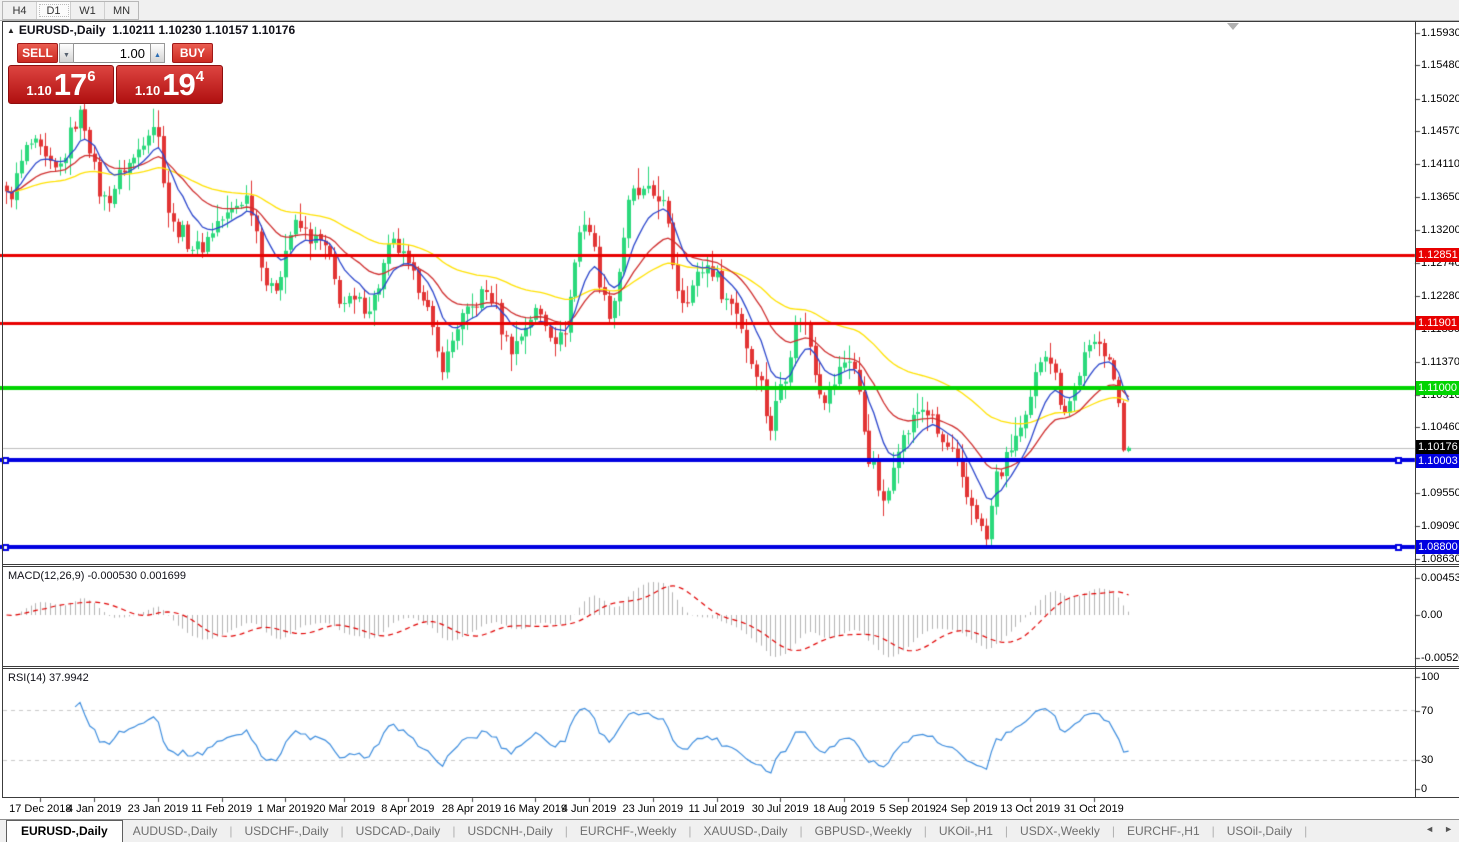  Describe the element at coordinates (136, 576) in the screenshot. I see `macd-values: -0.000530 0.001699` at that location.